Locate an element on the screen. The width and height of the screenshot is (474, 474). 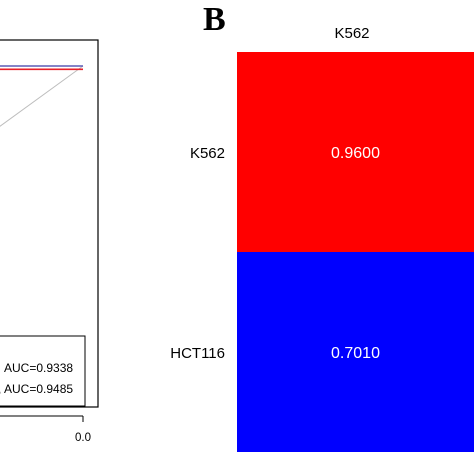
heatmap-row-label: HCT116 is located at coordinates (197, 353).